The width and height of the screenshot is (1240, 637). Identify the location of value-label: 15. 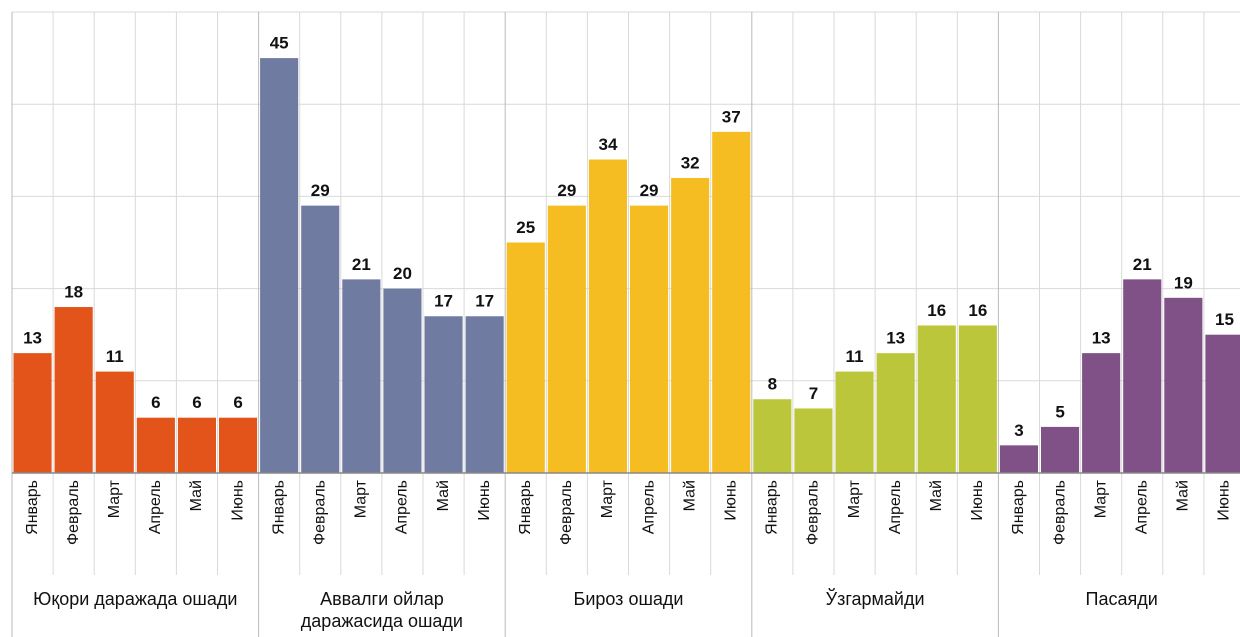
(1224, 319).